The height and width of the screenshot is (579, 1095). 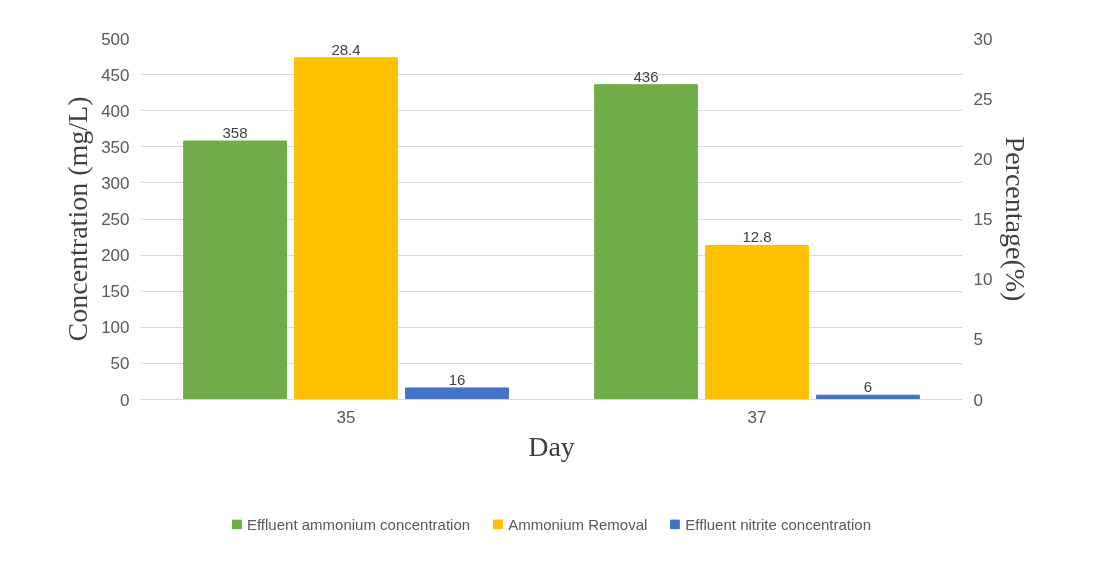 What do you see at coordinates (457, 379) in the screenshot?
I see `data-label: 16` at bounding box center [457, 379].